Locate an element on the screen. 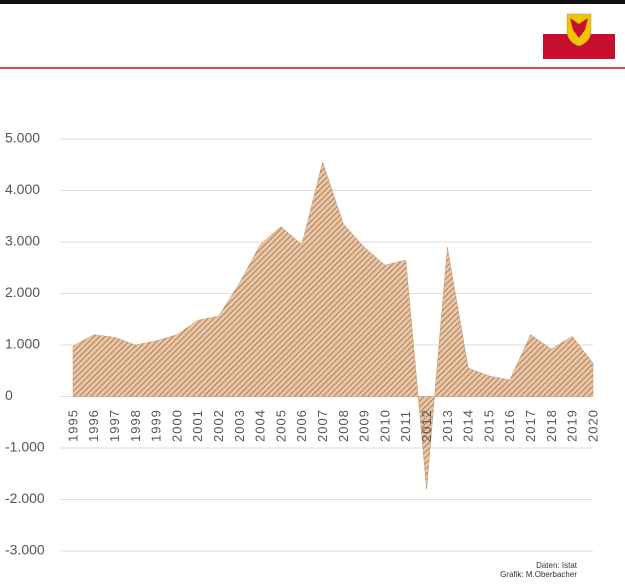 Image resolution: width=625 pixels, height=586 pixels. annotation: Daten: Istat is located at coordinates (557, 565).